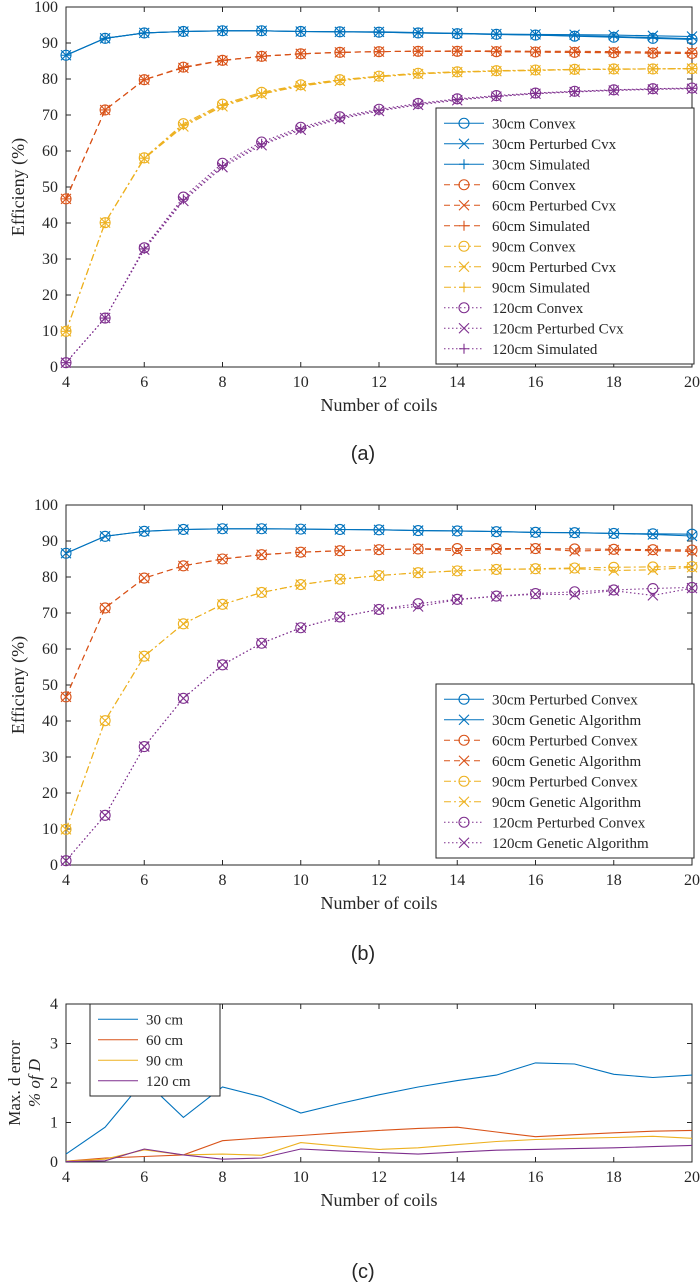 The image size is (700, 1288). What do you see at coordinates (538, 309) in the screenshot?
I see `legend-label: 120cm Convex` at bounding box center [538, 309].